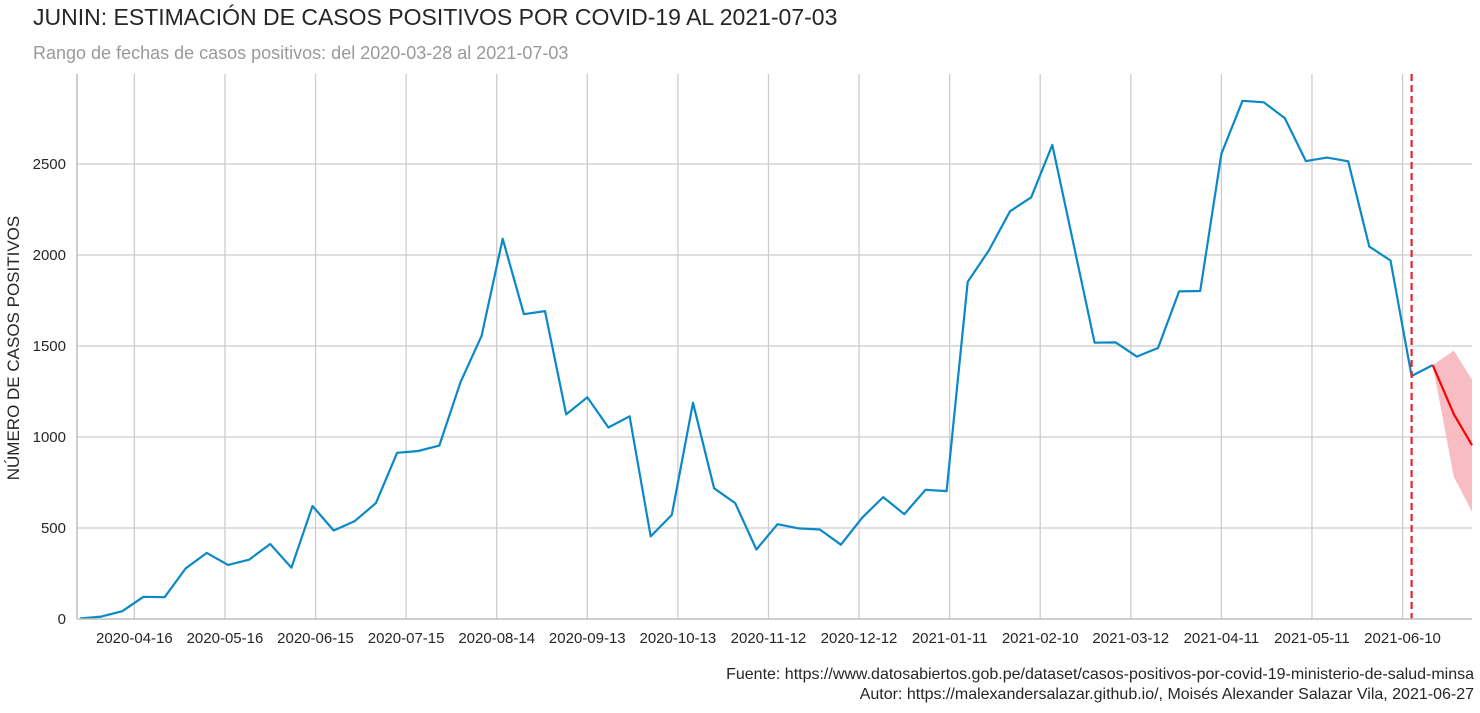  Describe the element at coordinates (769, 638) in the screenshot. I see `x-tick-label: 2020-11-12` at that location.